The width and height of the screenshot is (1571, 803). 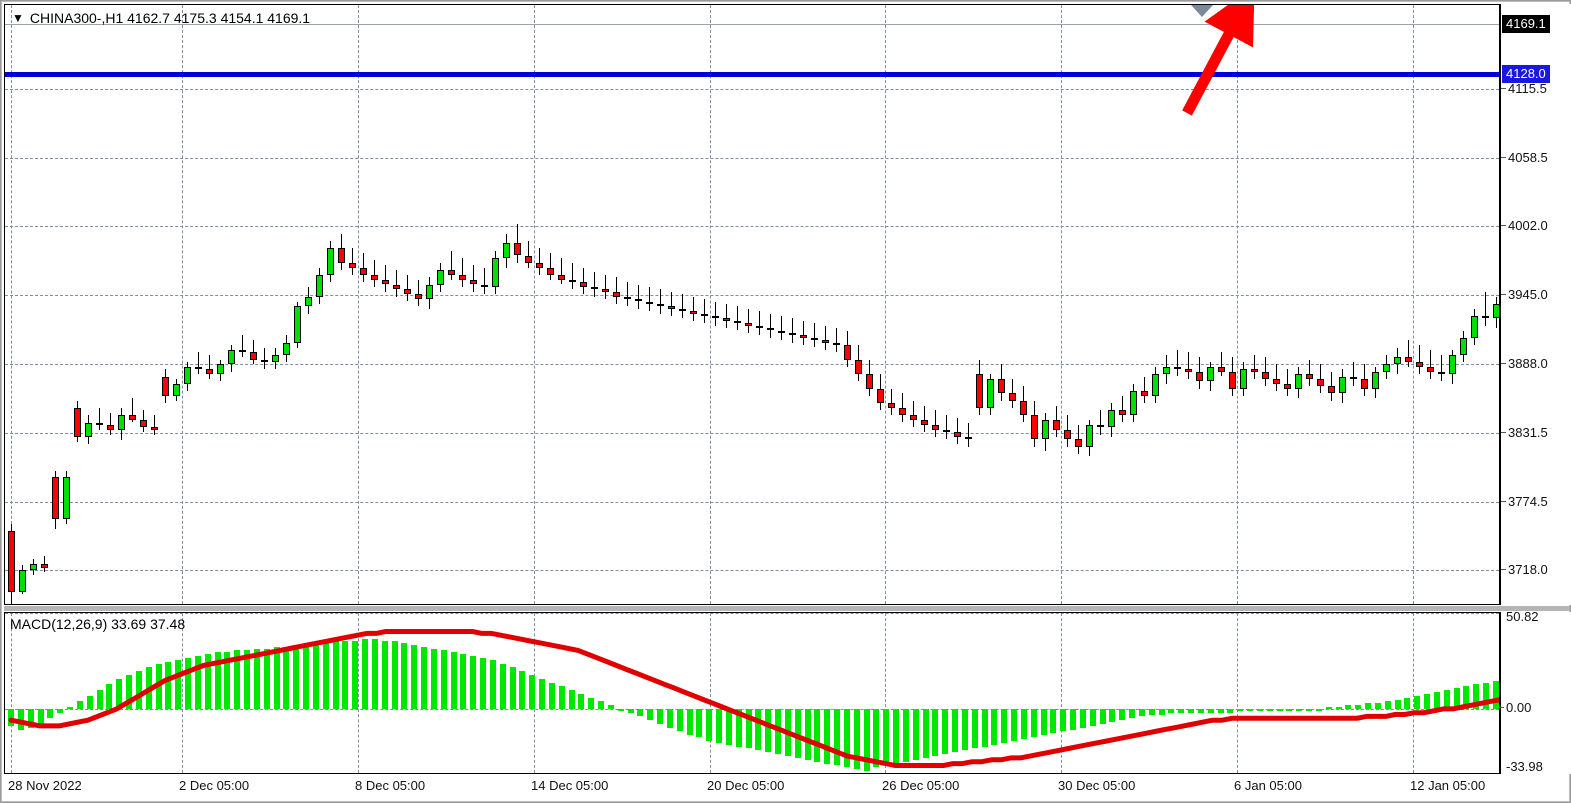 I want to click on macd-gridline, so click(x=752, y=709).